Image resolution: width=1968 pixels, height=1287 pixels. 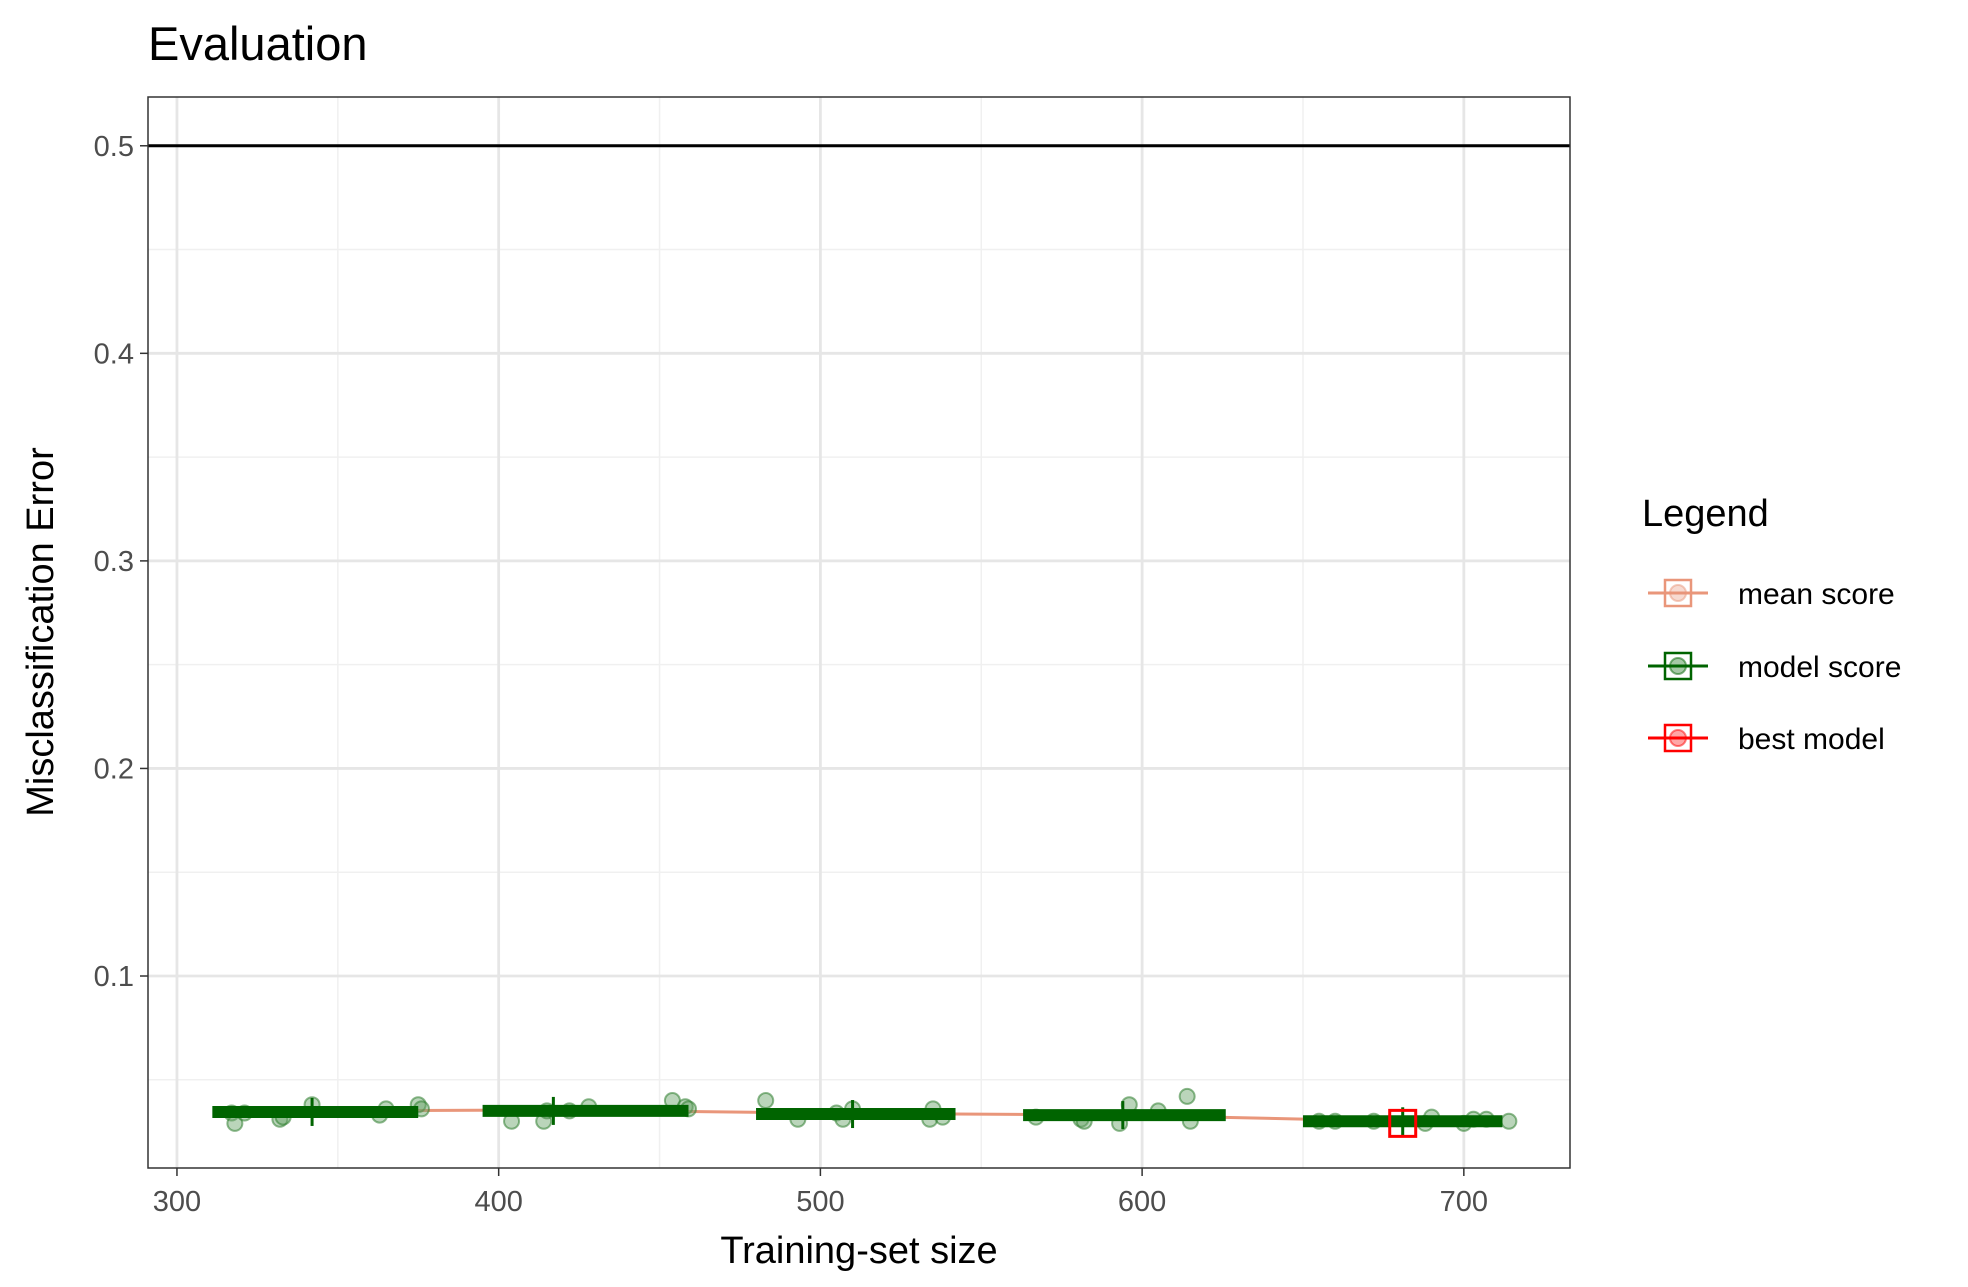 I want to click on y-tick-label: 0.1, so click(x=114, y=977).